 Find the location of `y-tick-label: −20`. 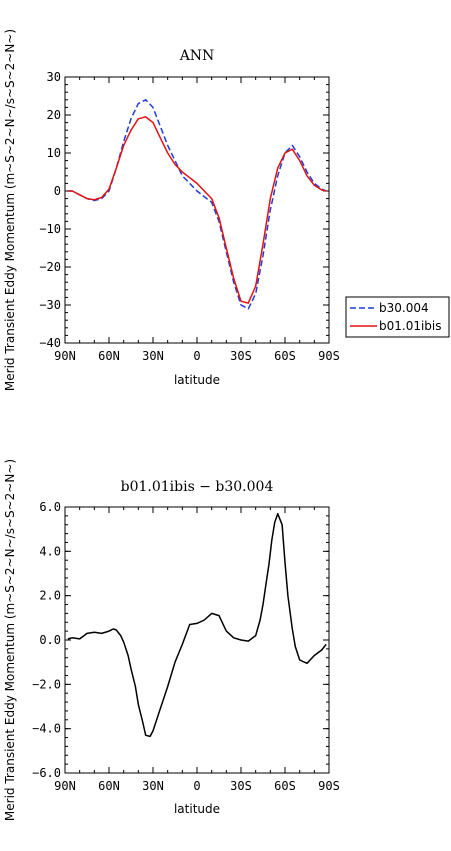

y-tick-label: −20 is located at coordinates (50, 267).